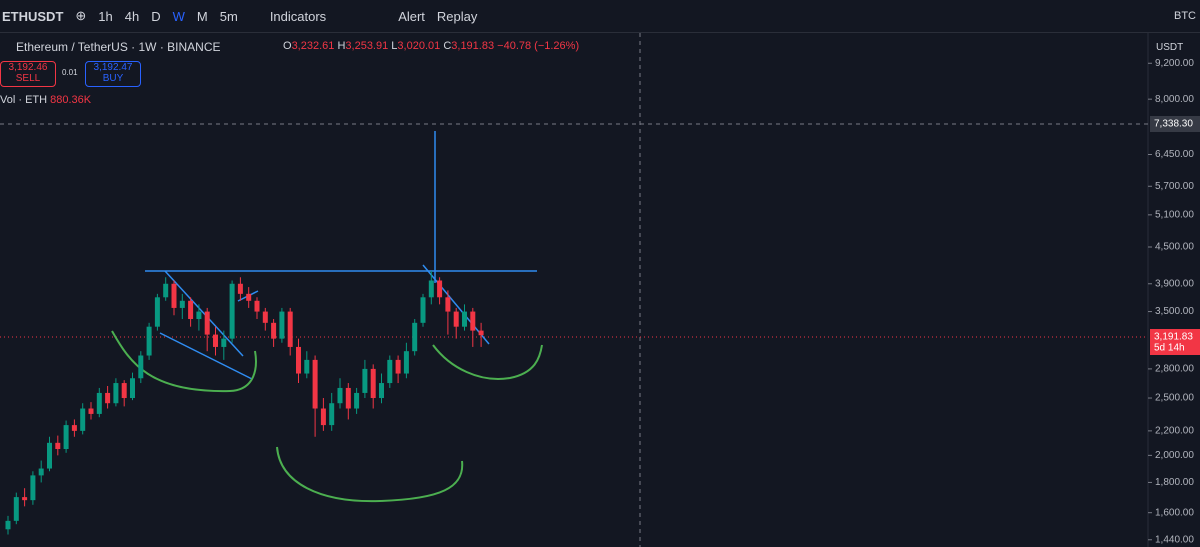 The image size is (1200, 547). I want to click on value: 3,232.61, so click(313, 46).